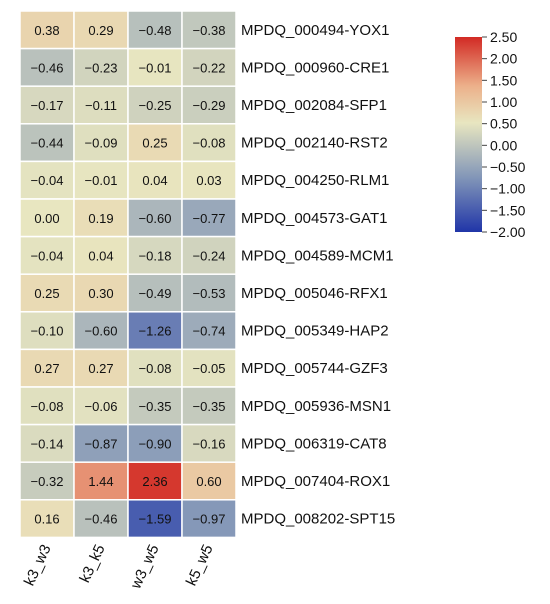 Image resolution: width=550 pixels, height=604 pixels. What do you see at coordinates (314, 443) in the screenshot?
I see `row-label: MPDQ_006319-CAT8` at bounding box center [314, 443].